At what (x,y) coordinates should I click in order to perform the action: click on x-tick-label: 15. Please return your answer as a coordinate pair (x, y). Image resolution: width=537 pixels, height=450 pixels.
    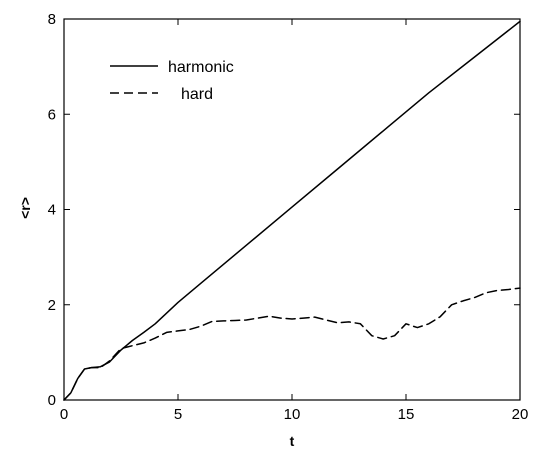
    Looking at the image, I should click on (406, 414).